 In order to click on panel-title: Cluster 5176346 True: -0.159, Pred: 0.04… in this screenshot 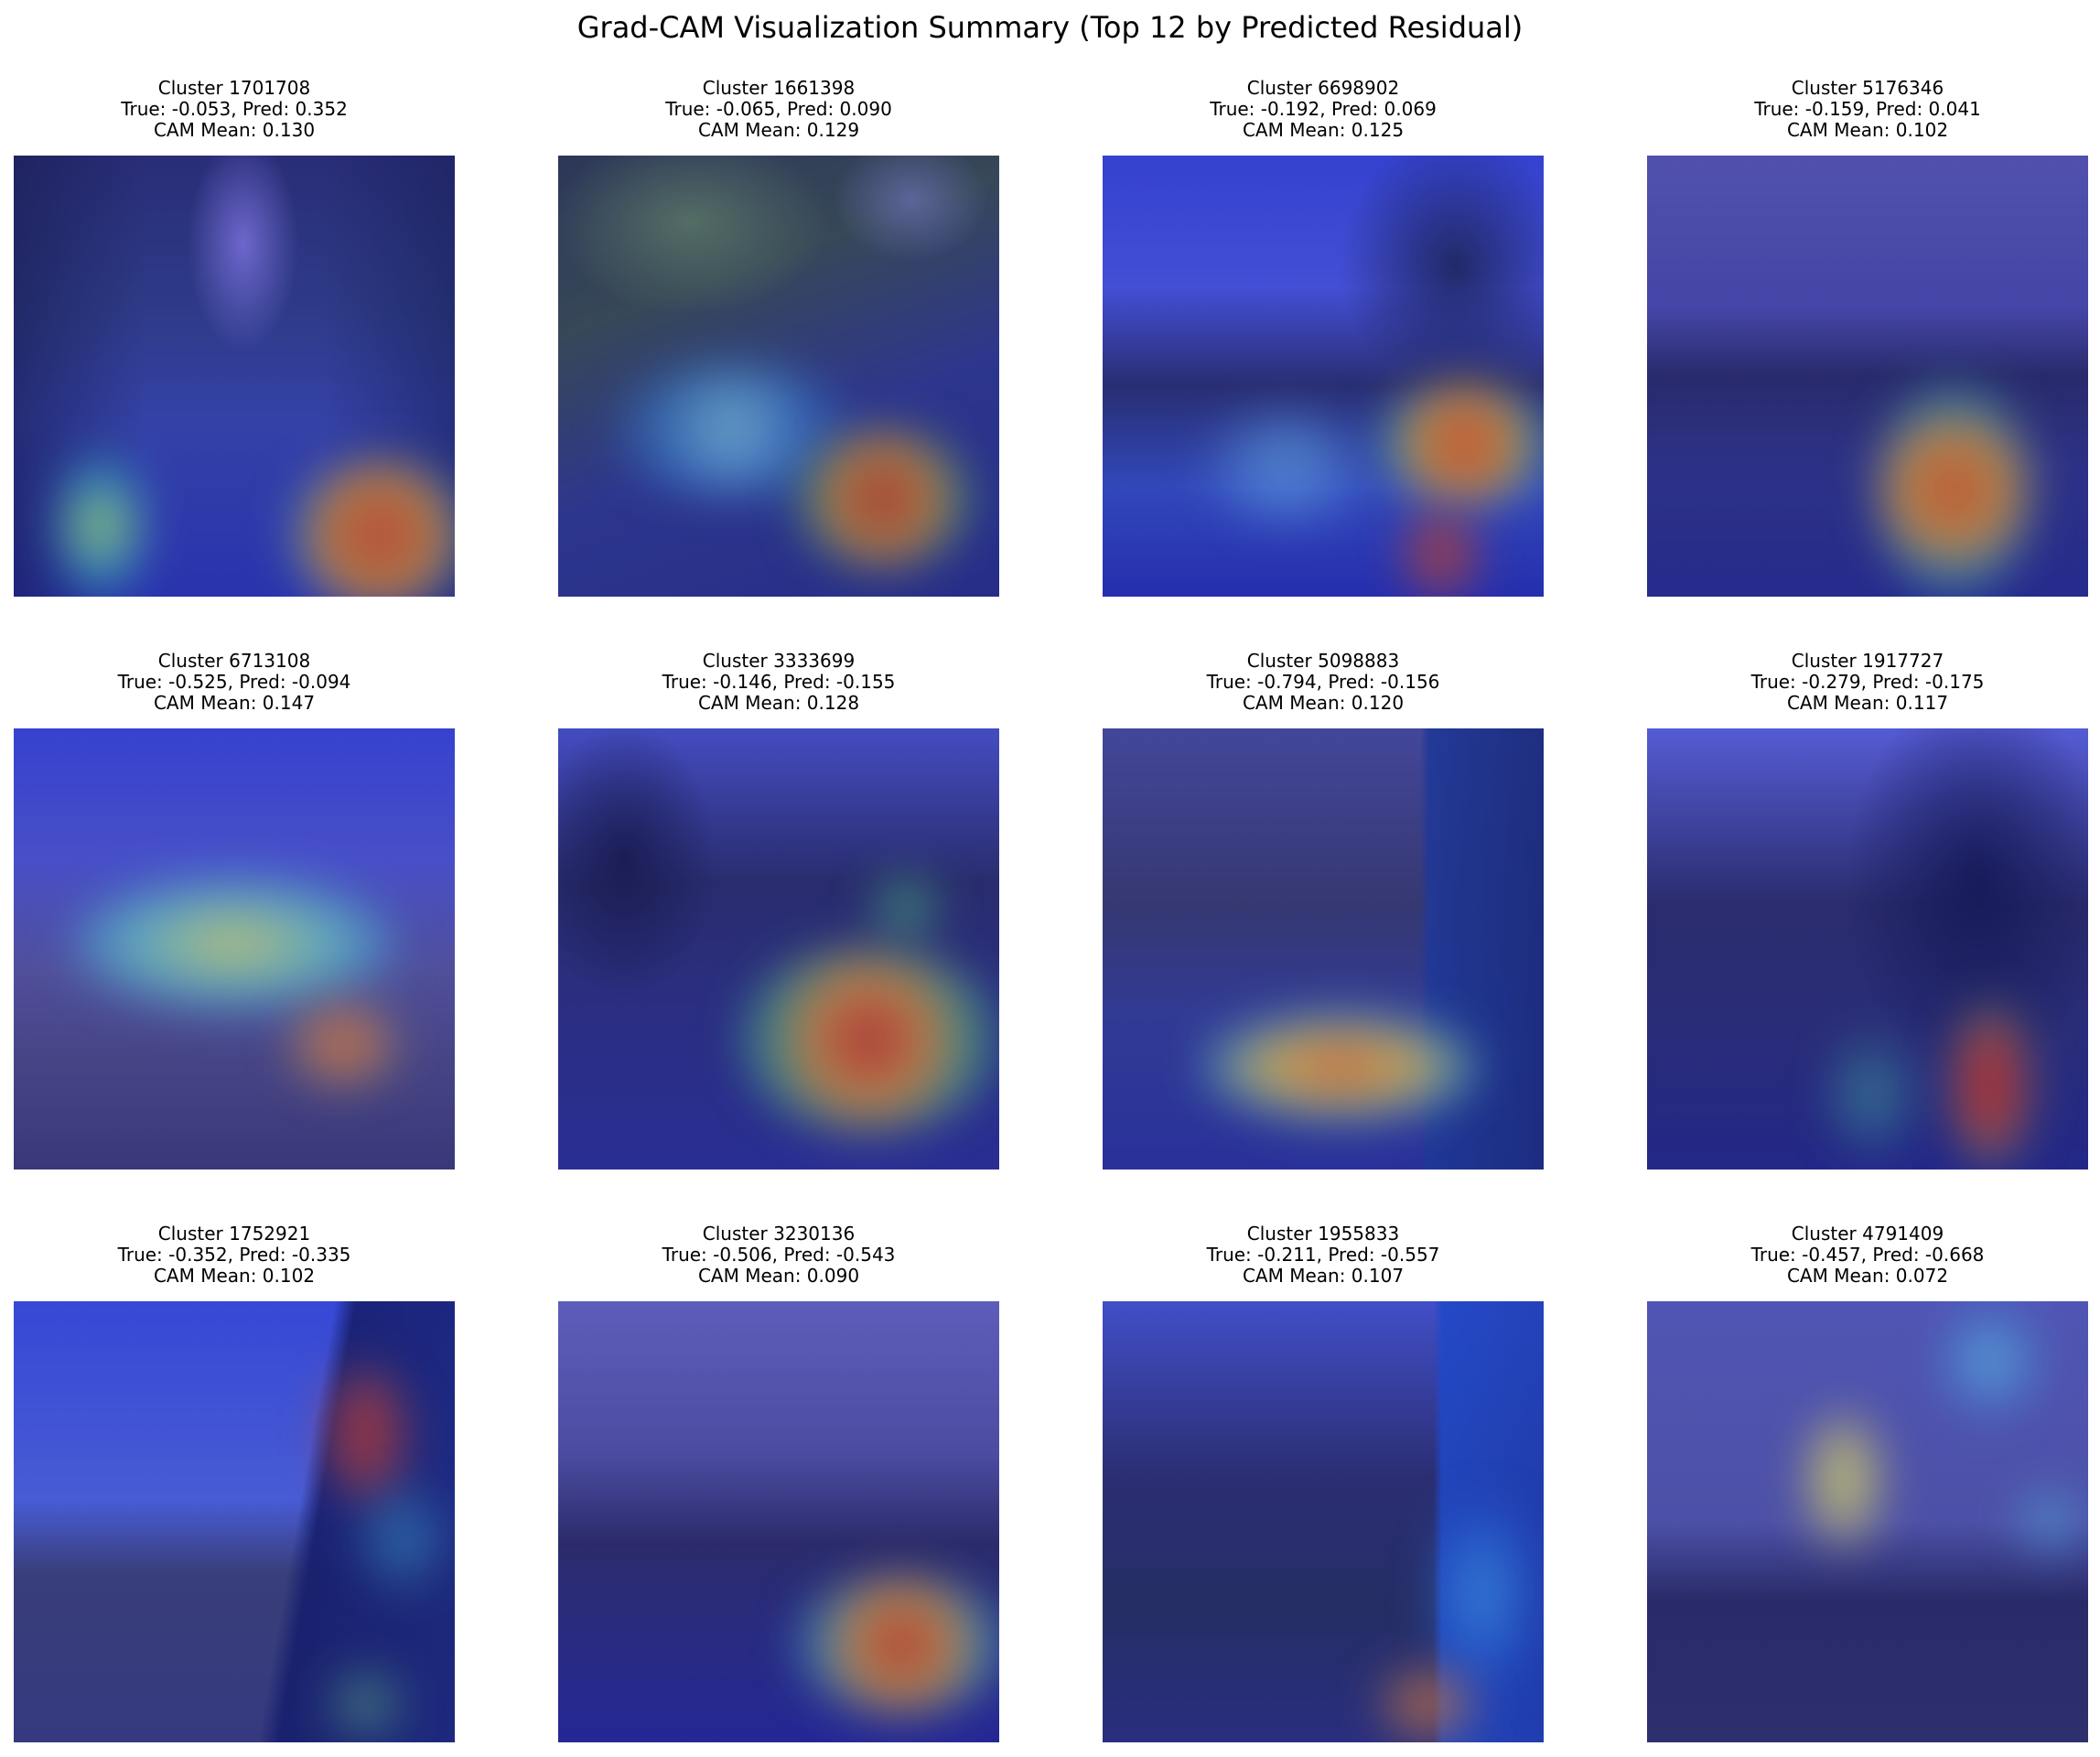, I will do `click(1846, 109)`.